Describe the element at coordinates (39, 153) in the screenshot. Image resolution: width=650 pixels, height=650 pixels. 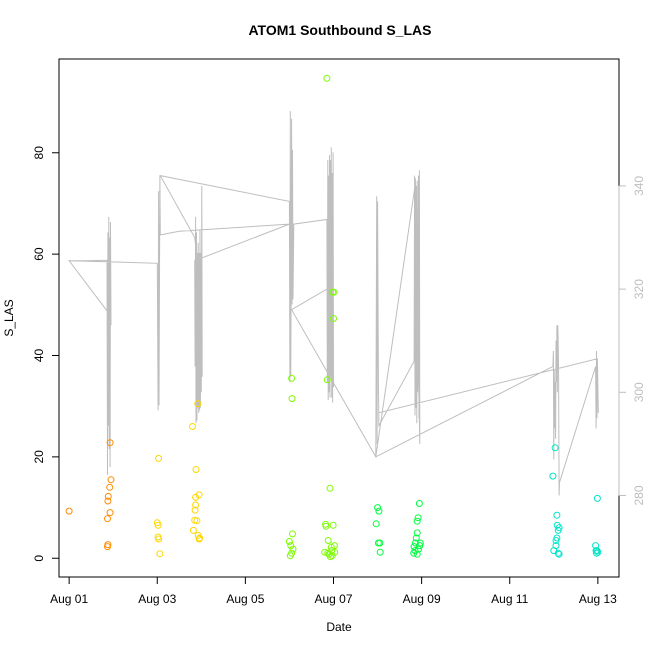
I see `y-tick-label: 80` at that location.